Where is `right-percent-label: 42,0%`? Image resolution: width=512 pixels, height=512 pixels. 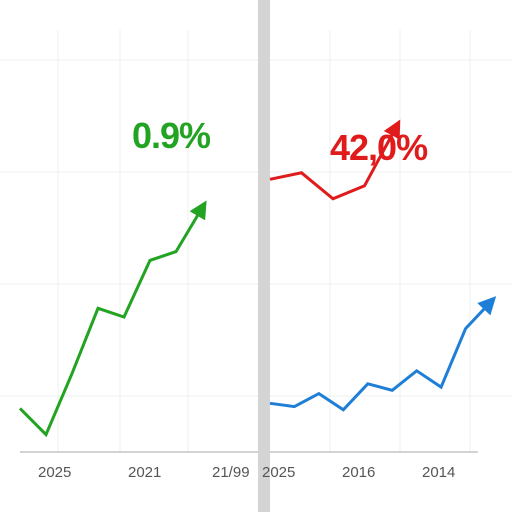
right-percent-label: 42,0% is located at coordinates (379, 147).